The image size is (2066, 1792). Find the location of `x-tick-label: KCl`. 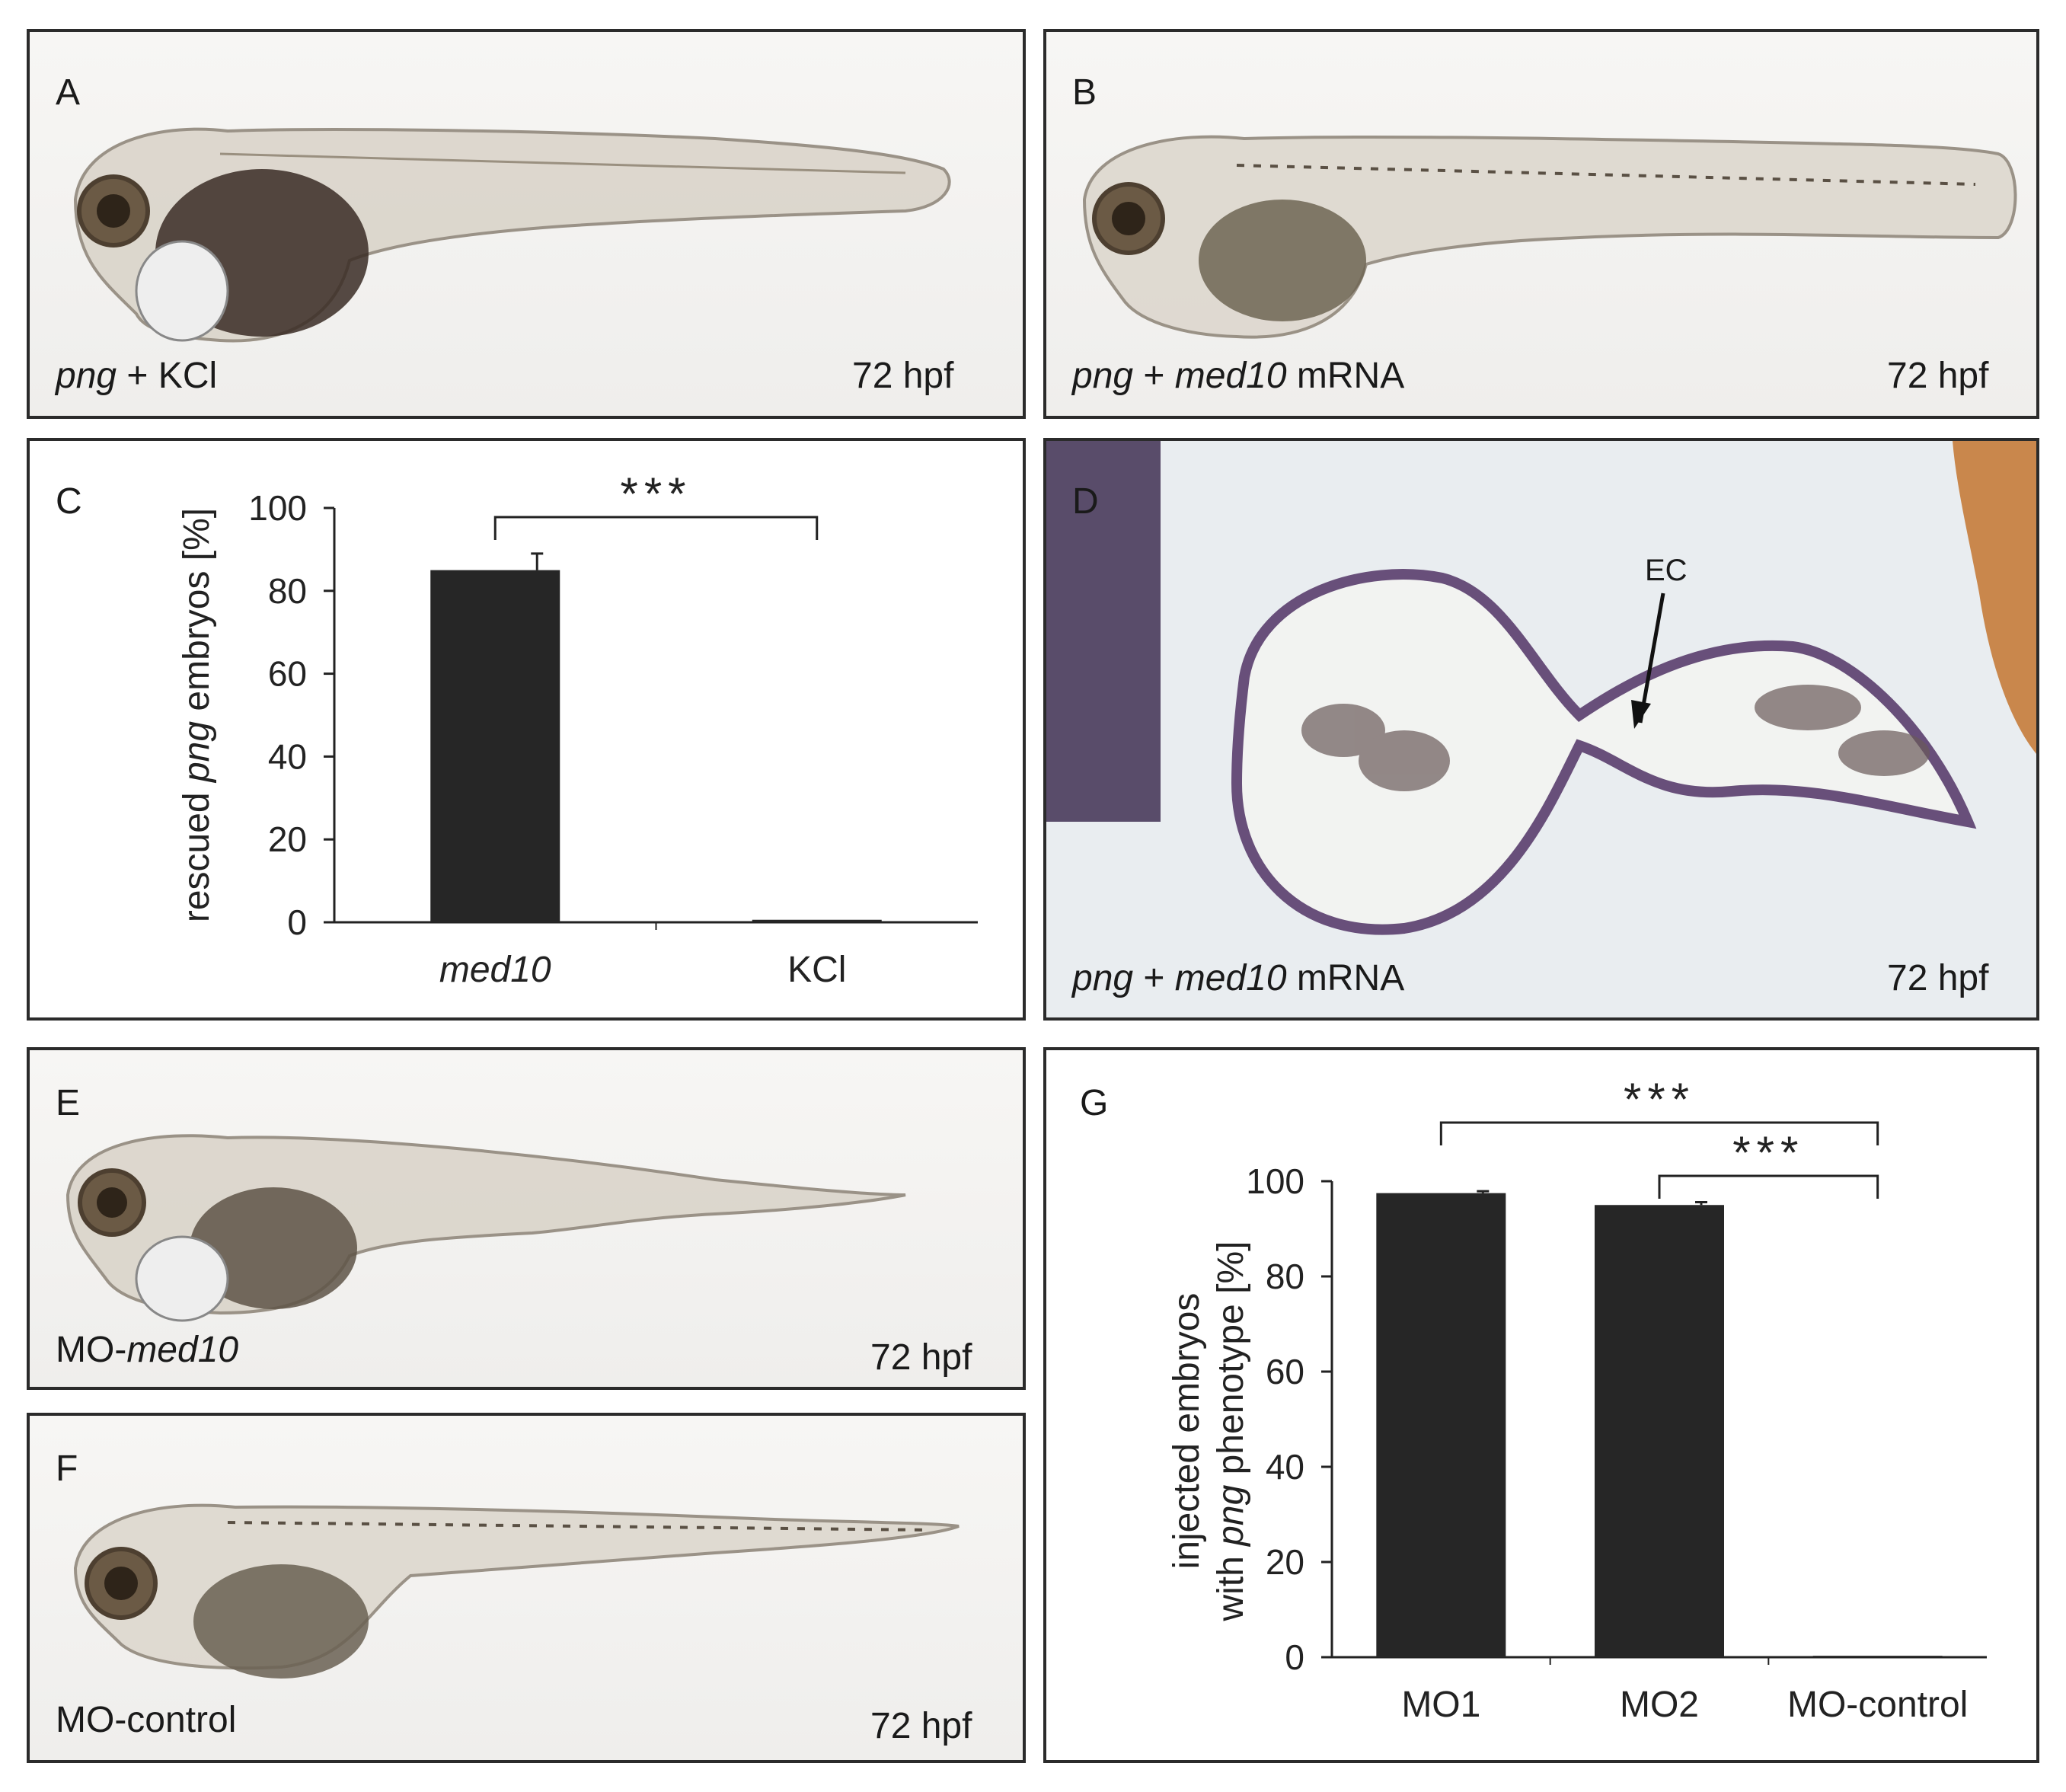

x-tick-label: KCl is located at coordinates (816, 970).